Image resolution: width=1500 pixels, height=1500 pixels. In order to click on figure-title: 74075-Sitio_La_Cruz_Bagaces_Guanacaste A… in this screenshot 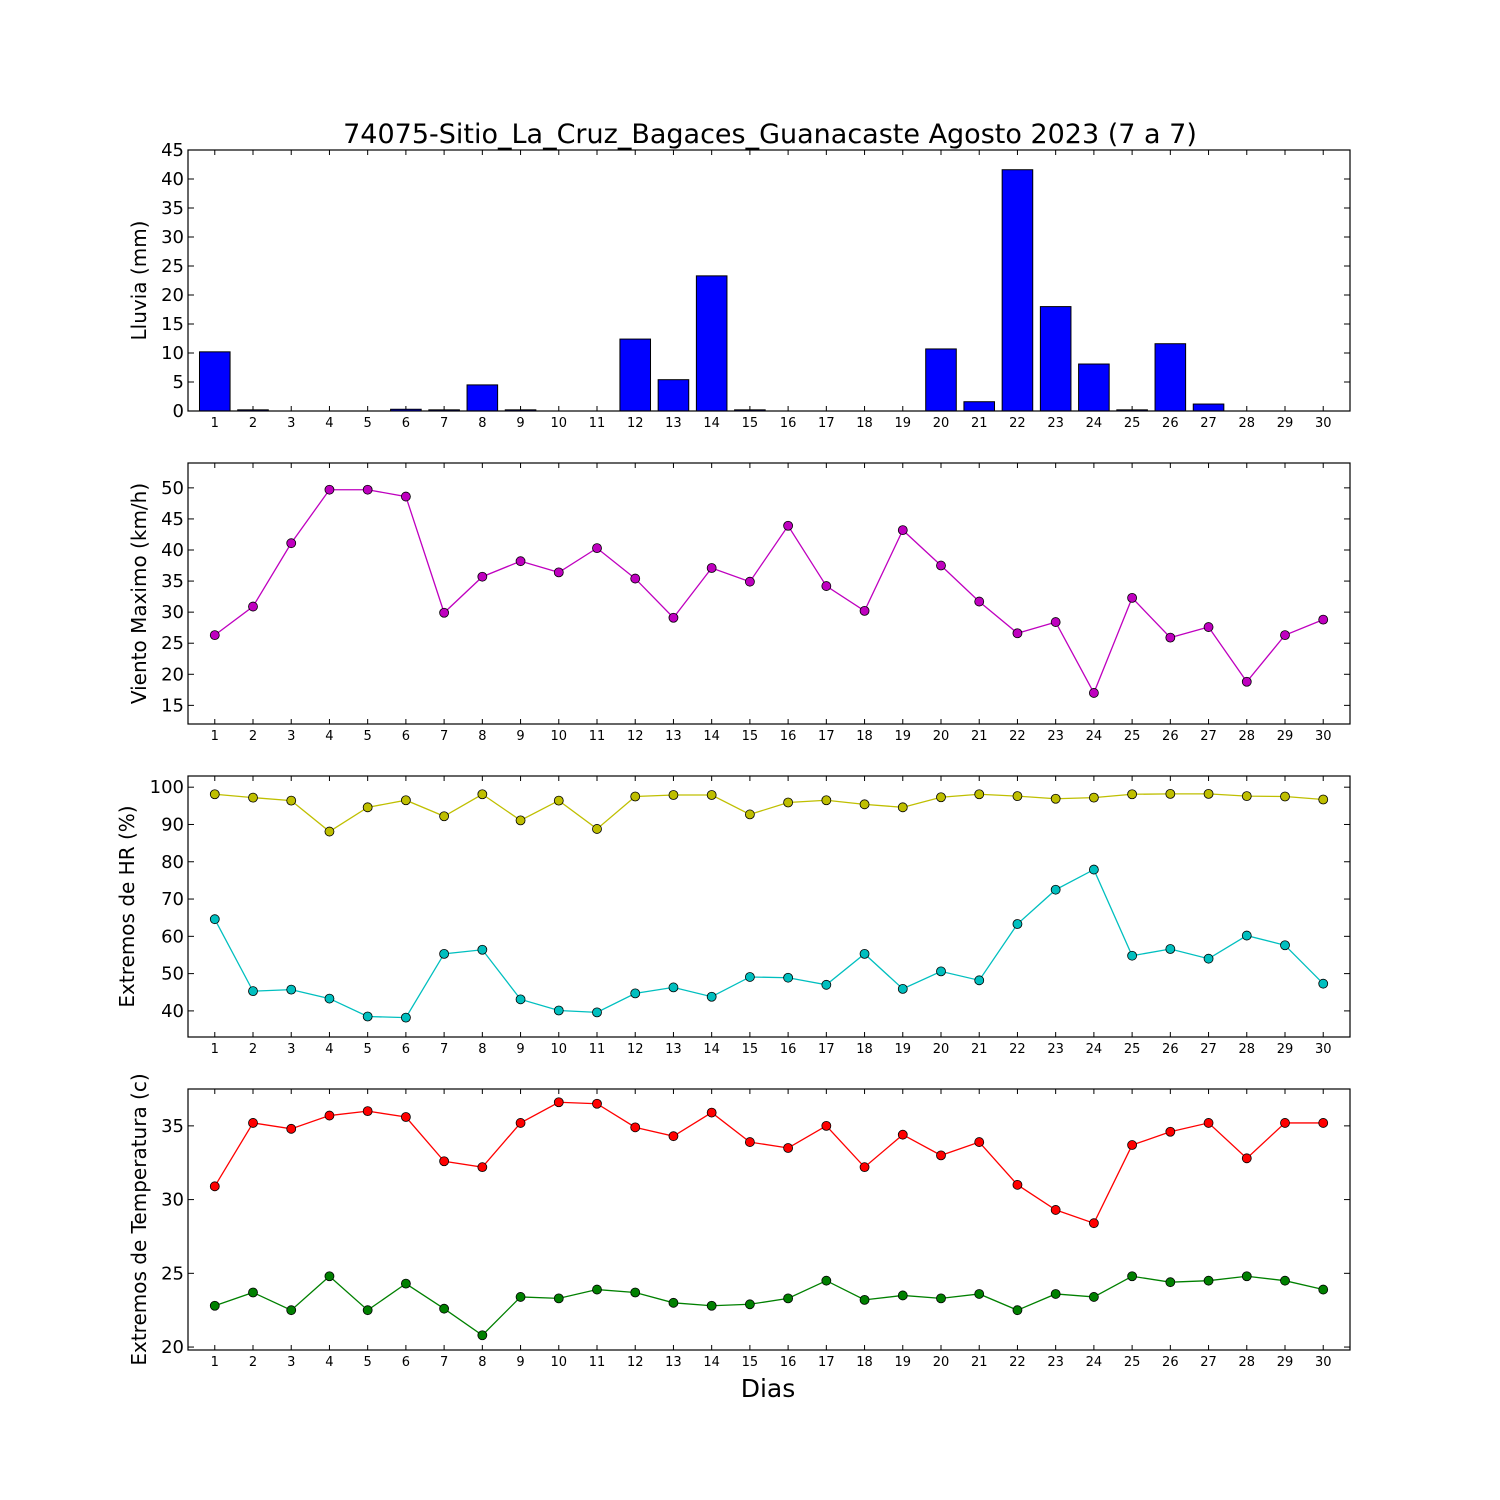, I will do `click(770, 134)`.